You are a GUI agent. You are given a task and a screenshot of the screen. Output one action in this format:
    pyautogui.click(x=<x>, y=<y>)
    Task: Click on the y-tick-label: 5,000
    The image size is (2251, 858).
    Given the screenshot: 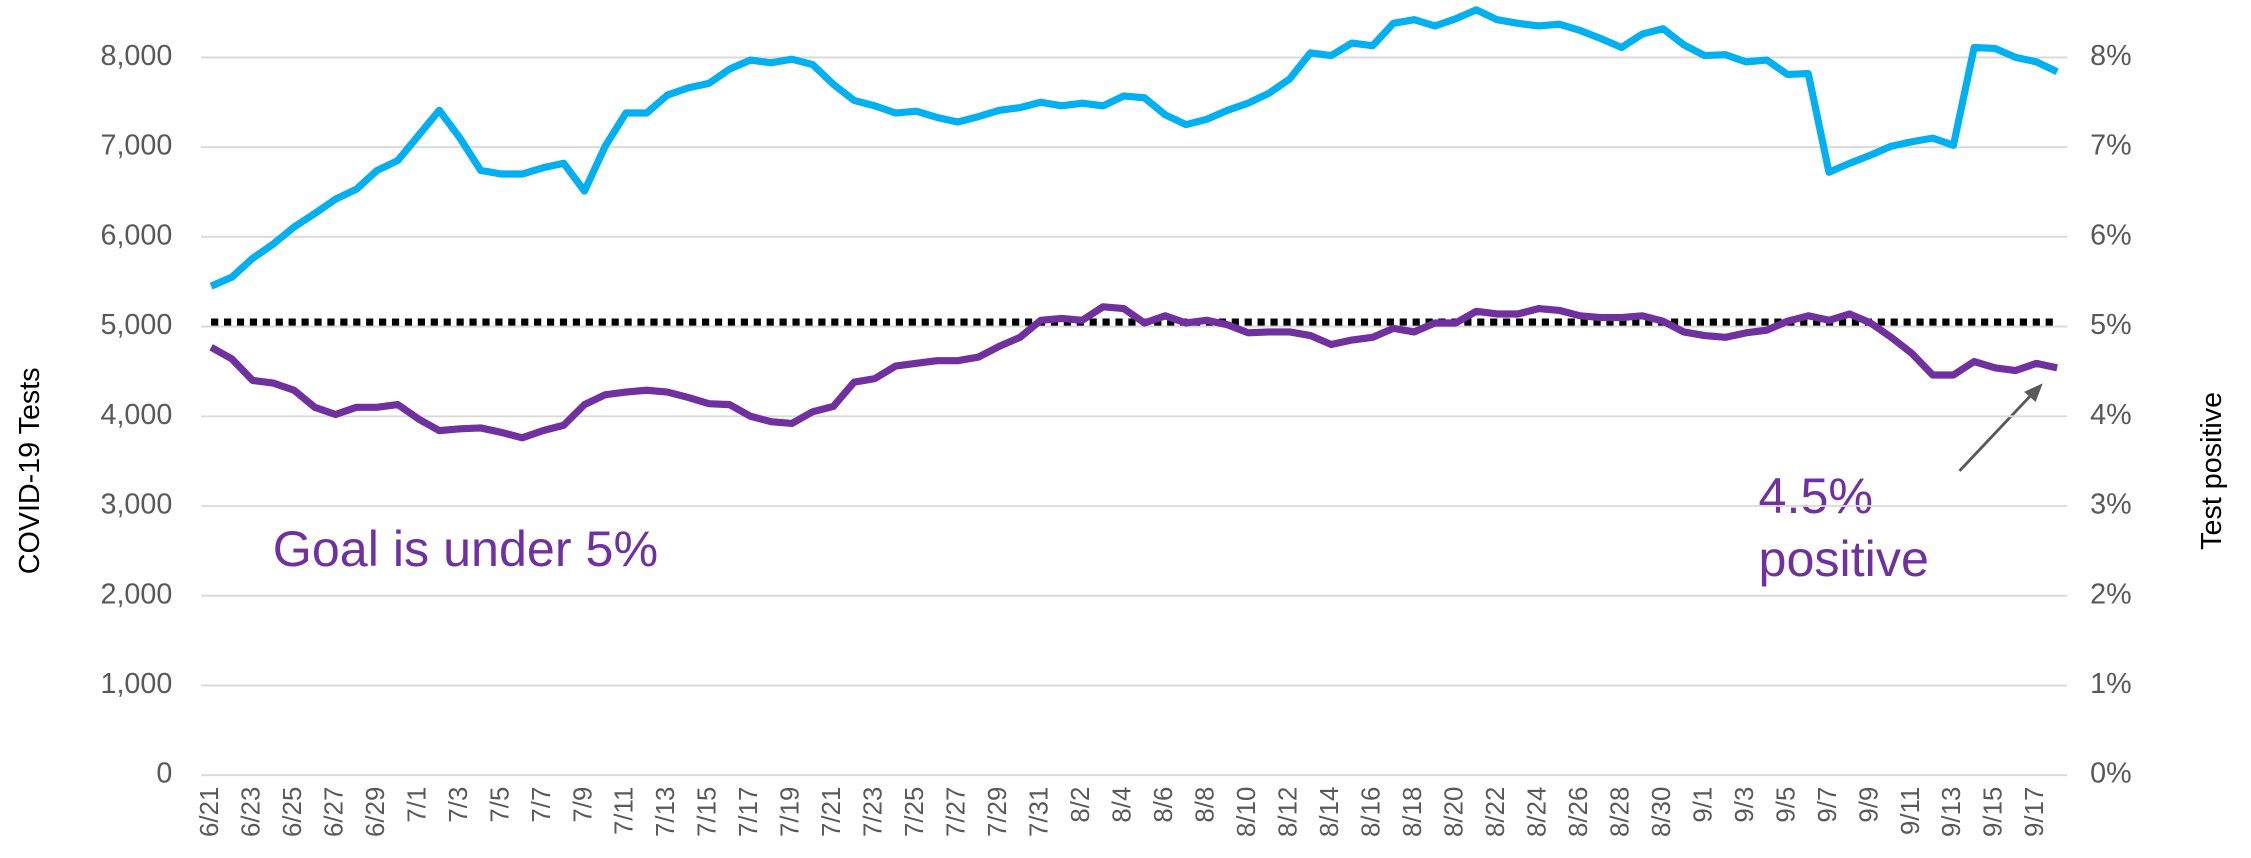 What is the action you would take?
    pyautogui.click(x=136, y=325)
    